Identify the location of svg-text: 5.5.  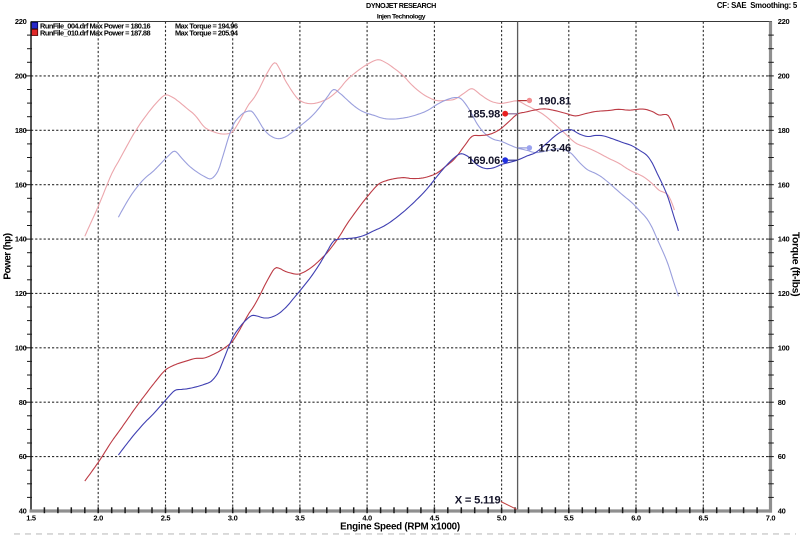
(569, 518).